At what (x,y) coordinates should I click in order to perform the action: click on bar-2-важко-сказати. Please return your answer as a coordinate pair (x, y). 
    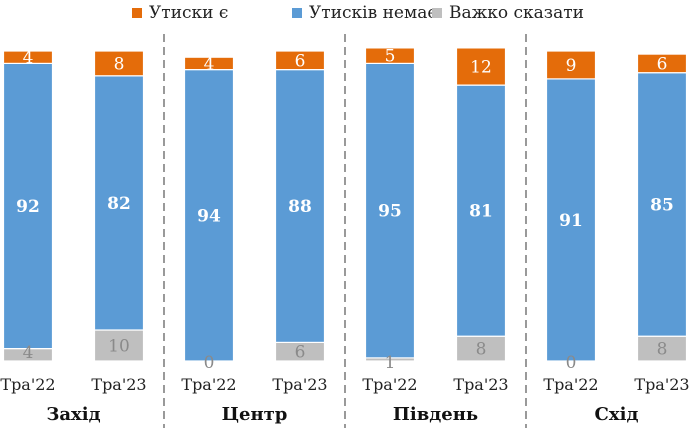
    Looking at the image, I should click on (119, 345).